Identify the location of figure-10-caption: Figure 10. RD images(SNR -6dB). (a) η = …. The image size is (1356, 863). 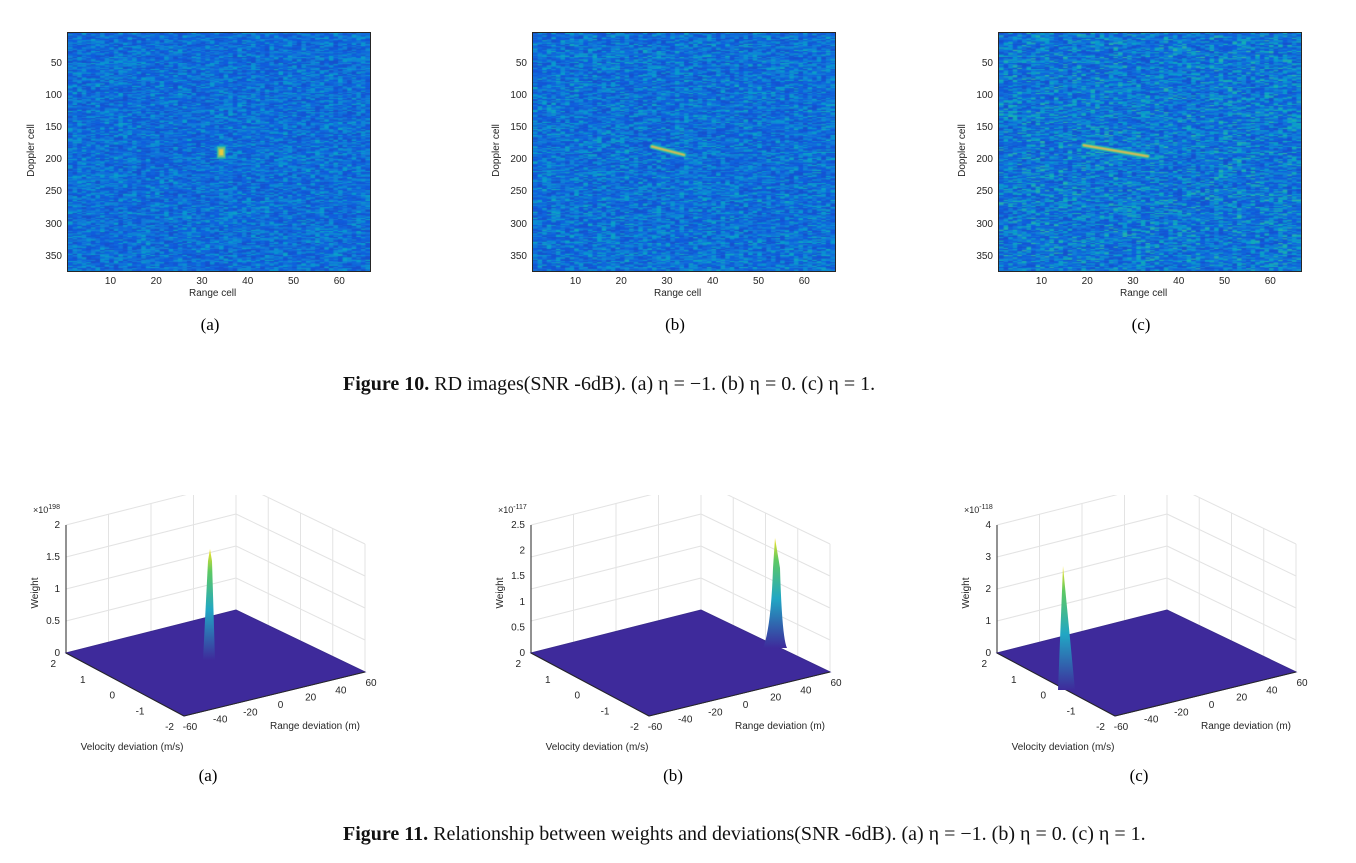
(609, 384).